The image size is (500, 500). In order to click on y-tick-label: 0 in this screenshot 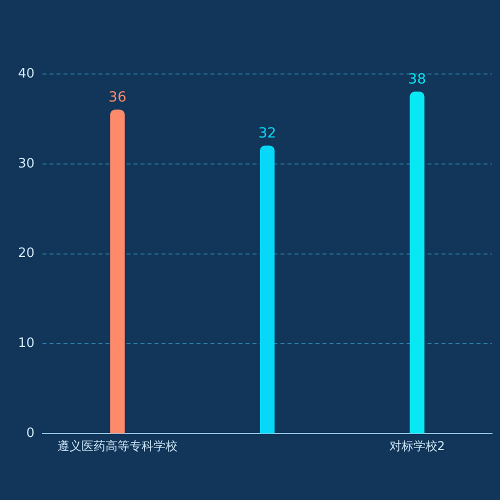, I will do `click(30, 433)`.